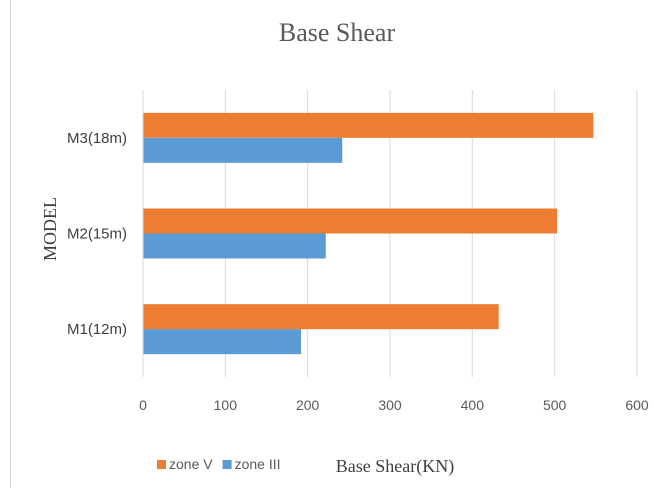 This screenshot has width=654, height=488. Describe the element at coordinates (555, 405) in the screenshot. I see `x-tick-label: 500` at that location.